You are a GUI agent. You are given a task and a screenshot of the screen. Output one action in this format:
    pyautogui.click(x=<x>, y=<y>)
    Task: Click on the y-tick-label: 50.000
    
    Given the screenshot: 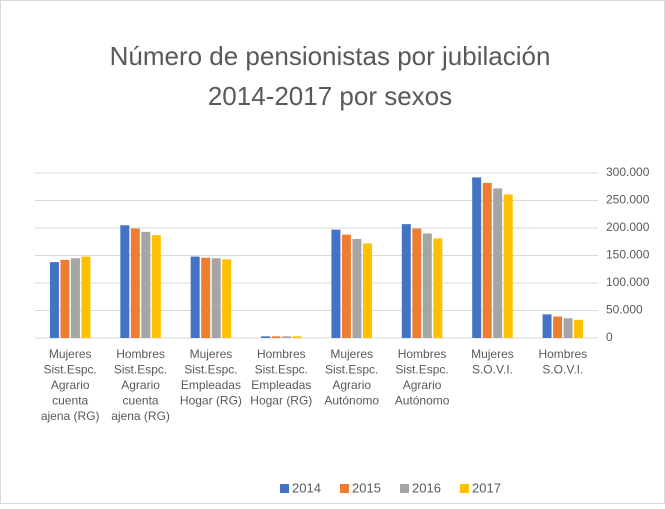 What is the action you would take?
    pyautogui.click(x=624, y=310)
    